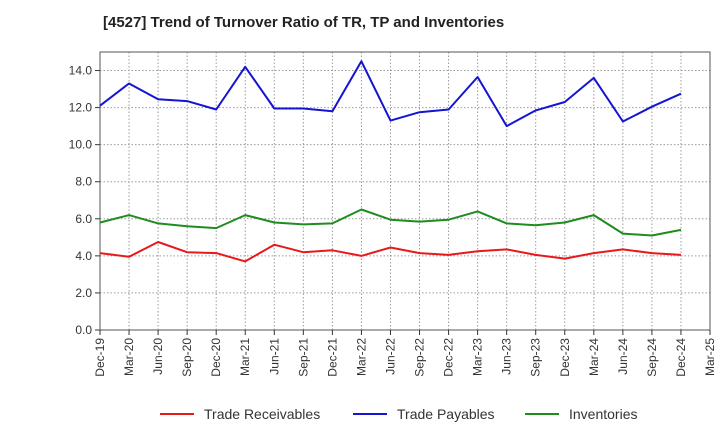  I want to click on x-tick-label: Mar-22, so click(361, 357).